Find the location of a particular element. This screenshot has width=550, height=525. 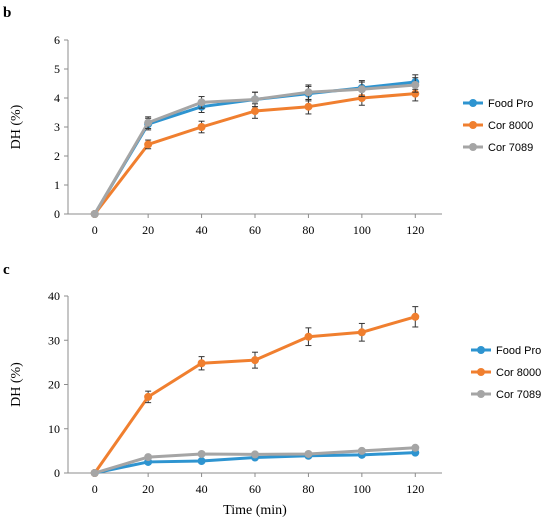

x-axis-title: Time (min) is located at coordinates (255, 510).